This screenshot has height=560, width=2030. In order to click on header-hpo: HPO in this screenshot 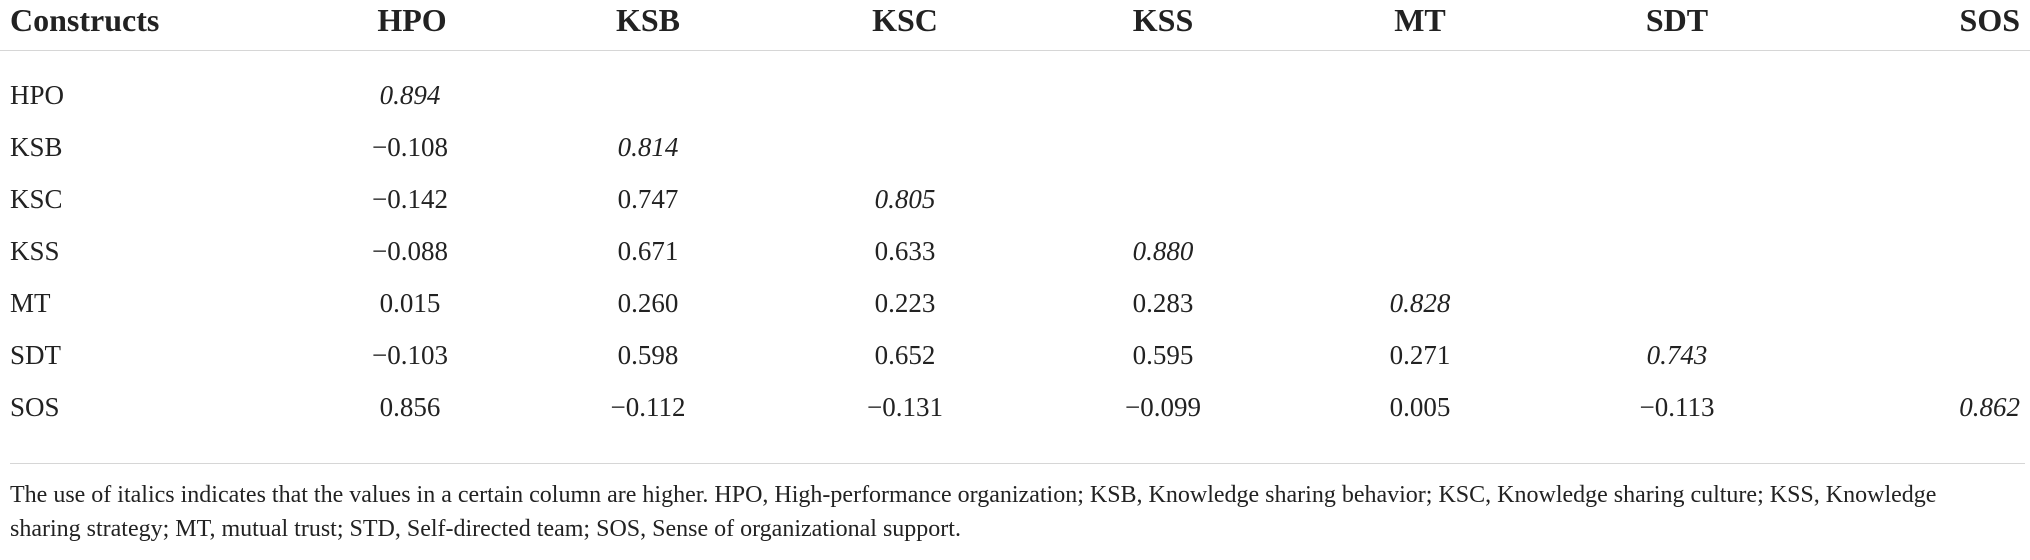, I will do `click(412, 20)`.